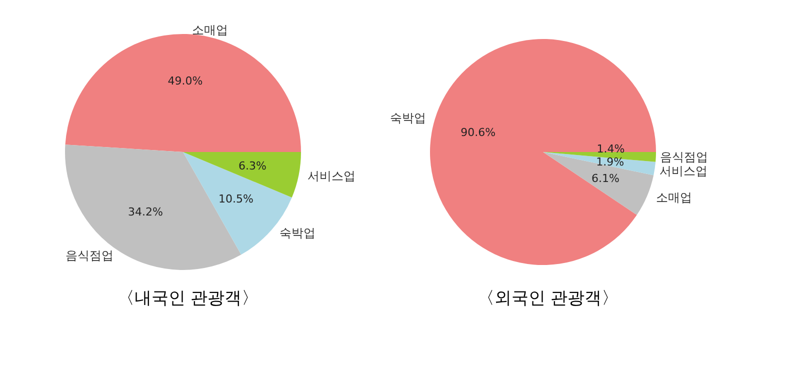  What do you see at coordinates (188, 298) in the screenshot?
I see `text: 〈내국인 관광객〉` at bounding box center [188, 298].